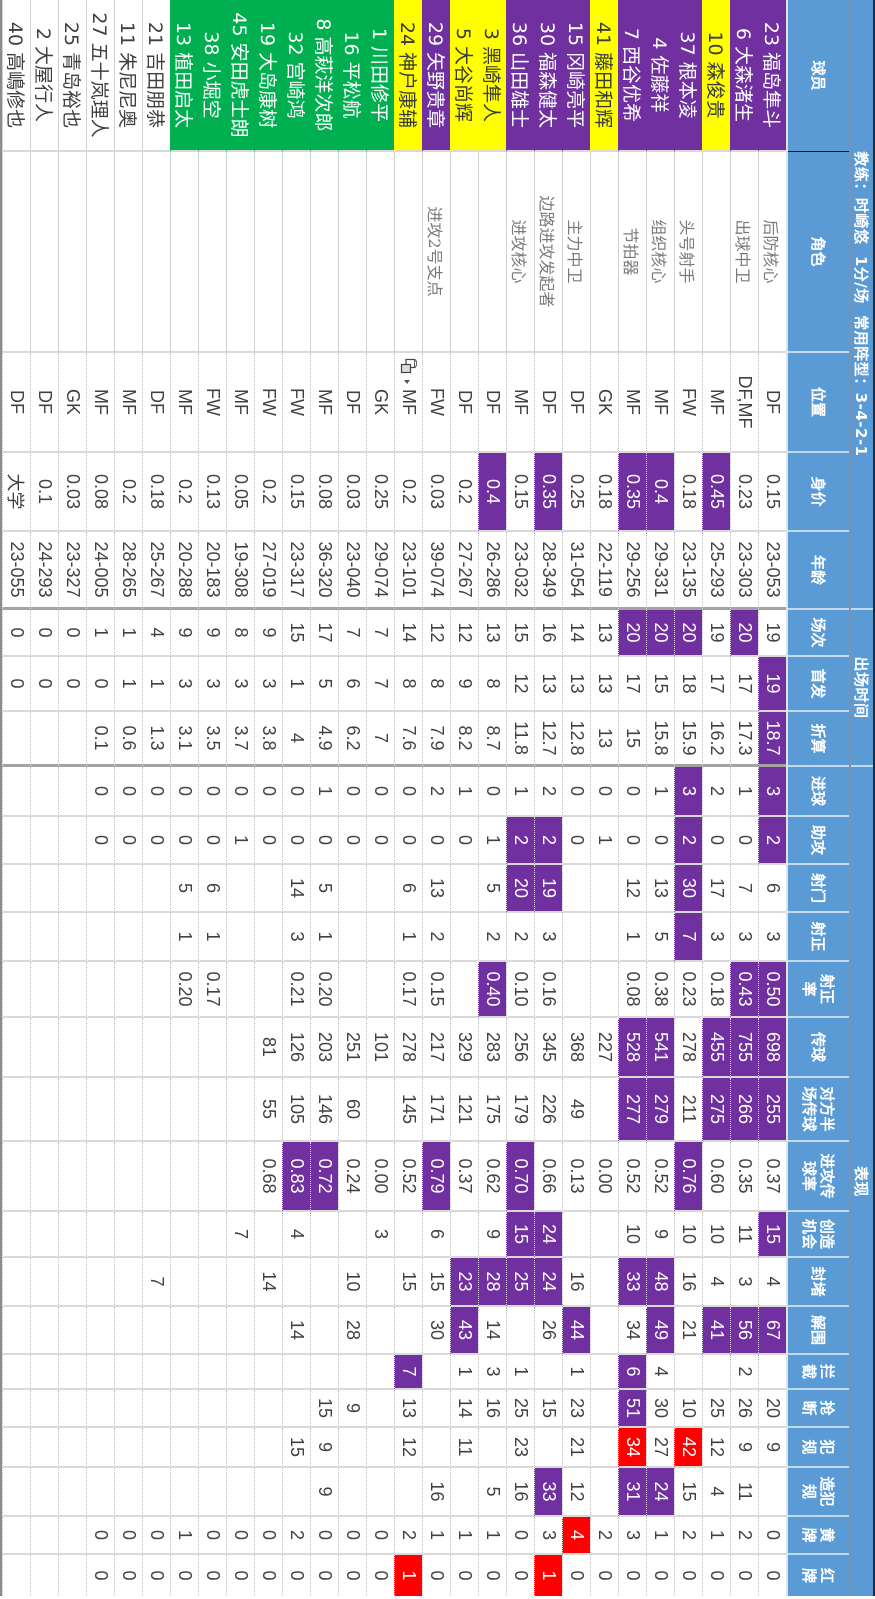  Describe the element at coordinates (818, 937) in the screenshot. I see `header-shots-on-target: 射正` at that location.